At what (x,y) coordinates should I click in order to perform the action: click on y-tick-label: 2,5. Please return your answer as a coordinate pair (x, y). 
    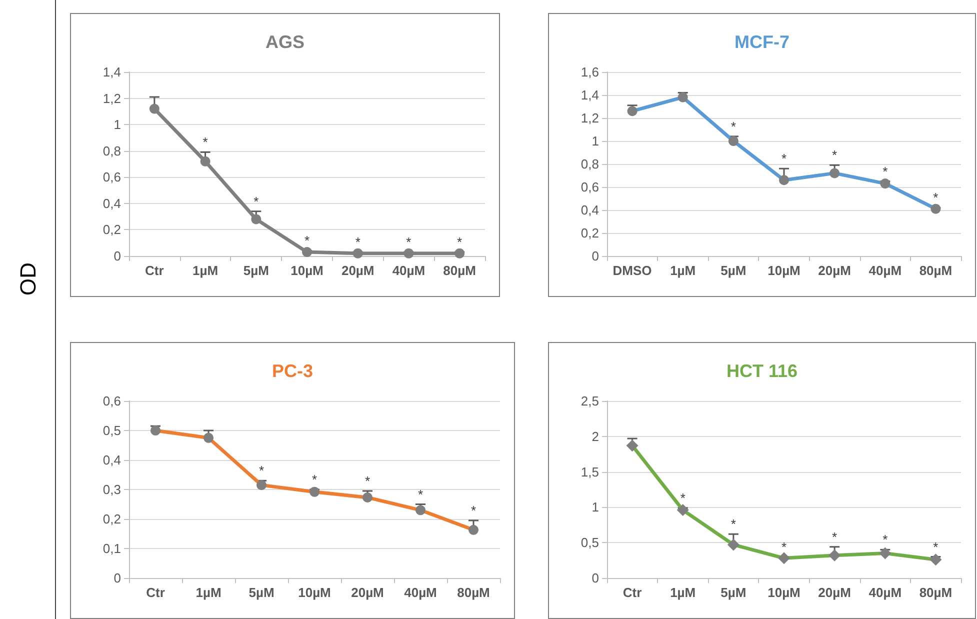
    Looking at the image, I should click on (589, 401).